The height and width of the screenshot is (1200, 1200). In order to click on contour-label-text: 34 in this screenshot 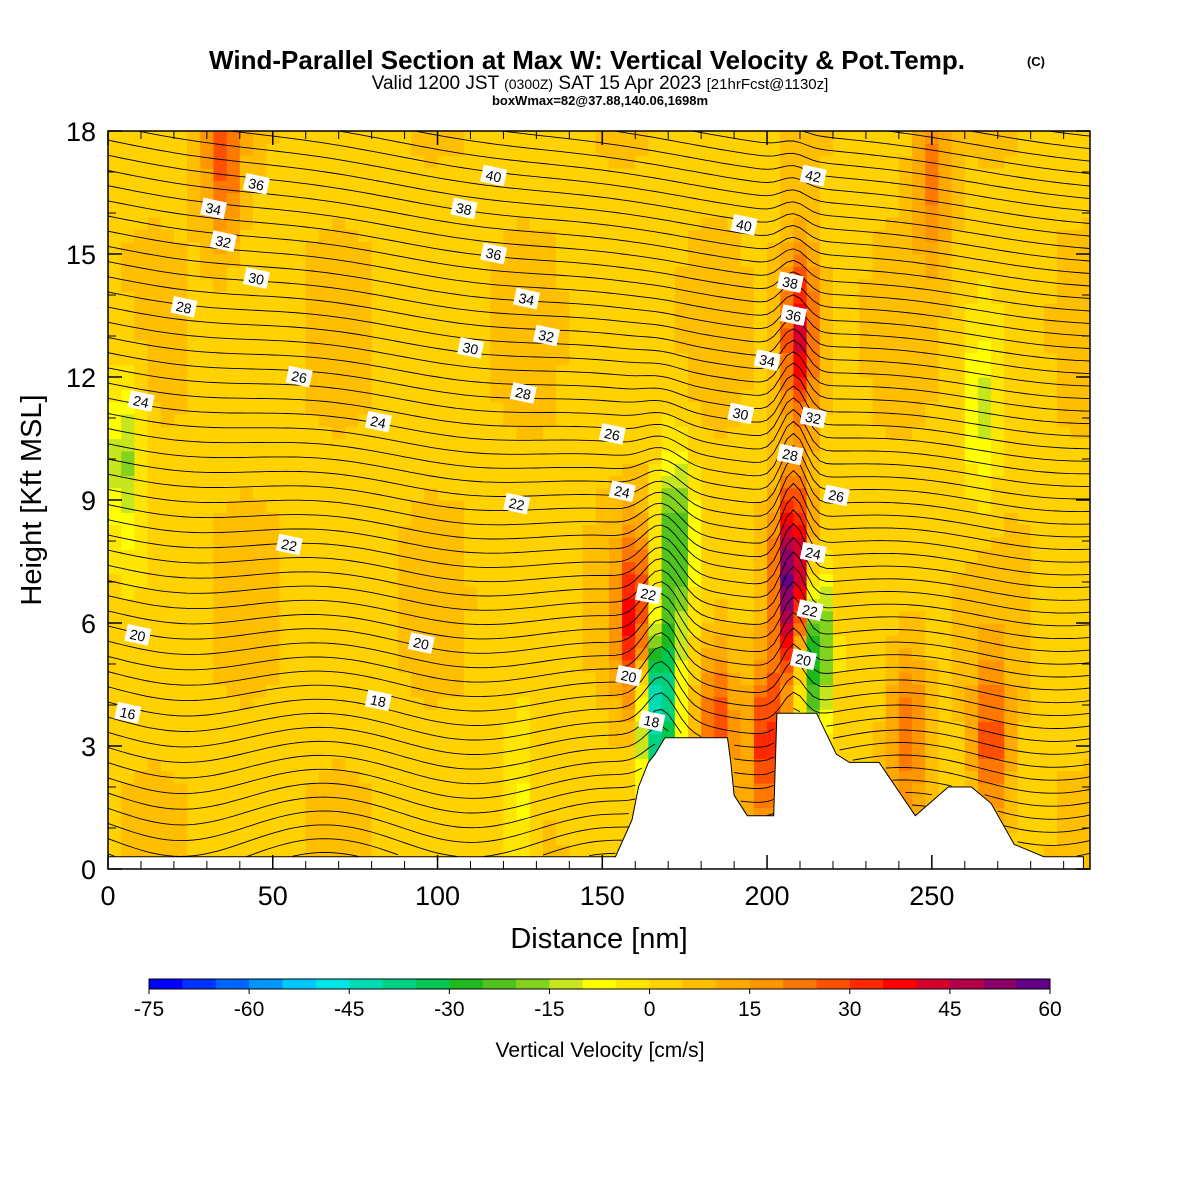, I will do `click(526, 299)`.